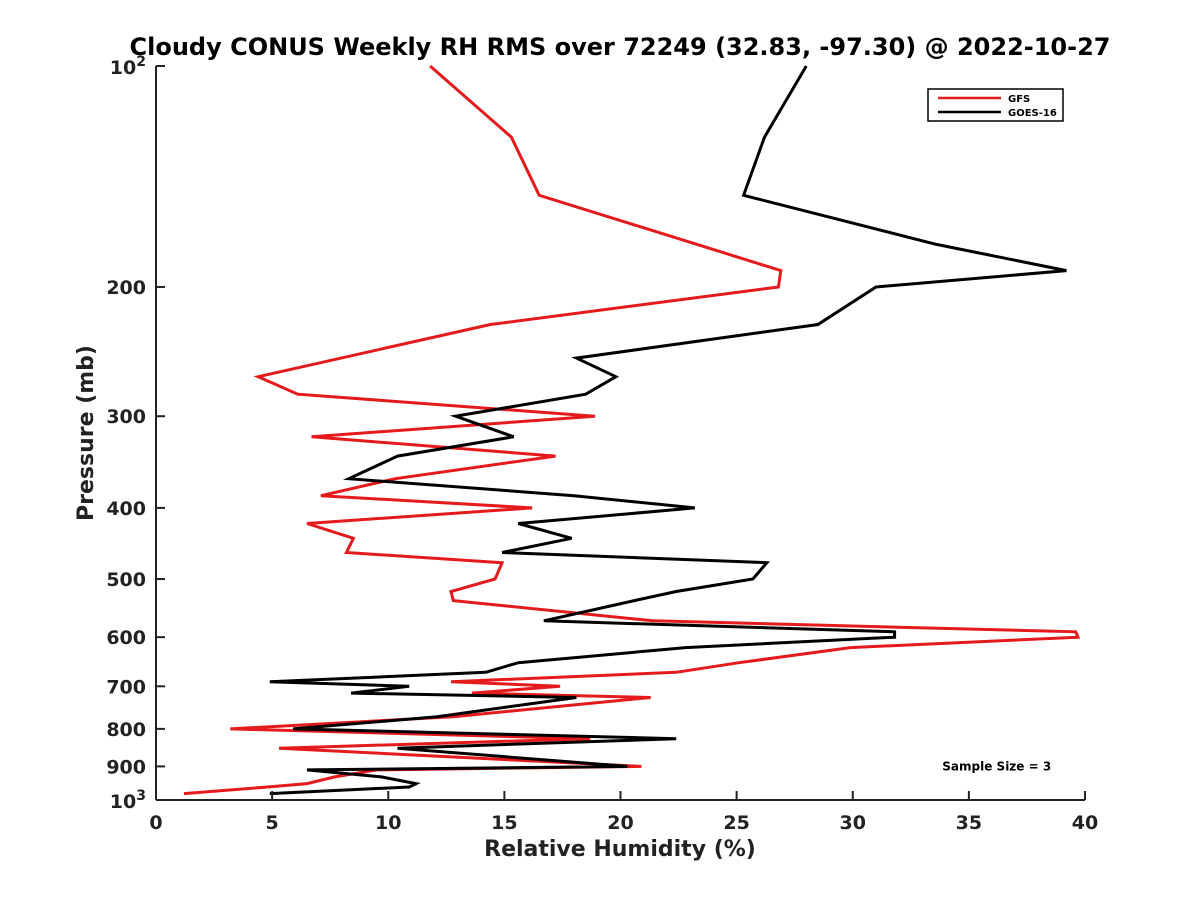  Describe the element at coordinates (1032, 113) in the screenshot. I see `legend-entry: GOES-16` at that location.